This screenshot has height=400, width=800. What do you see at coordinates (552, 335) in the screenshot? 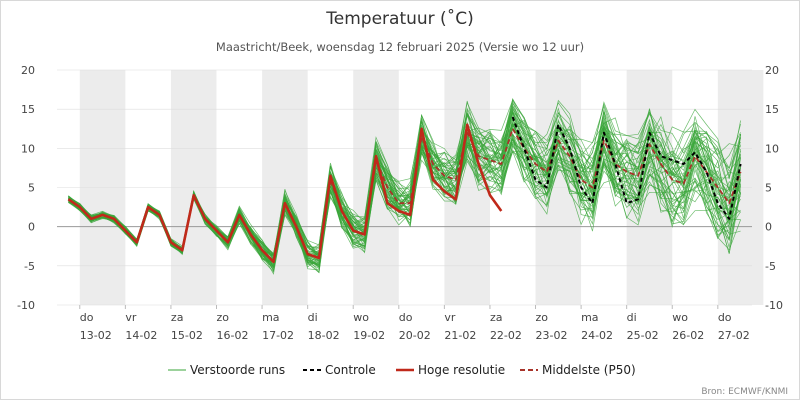
I see `x-tick-date: 23-02` at bounding box center [552, 335].